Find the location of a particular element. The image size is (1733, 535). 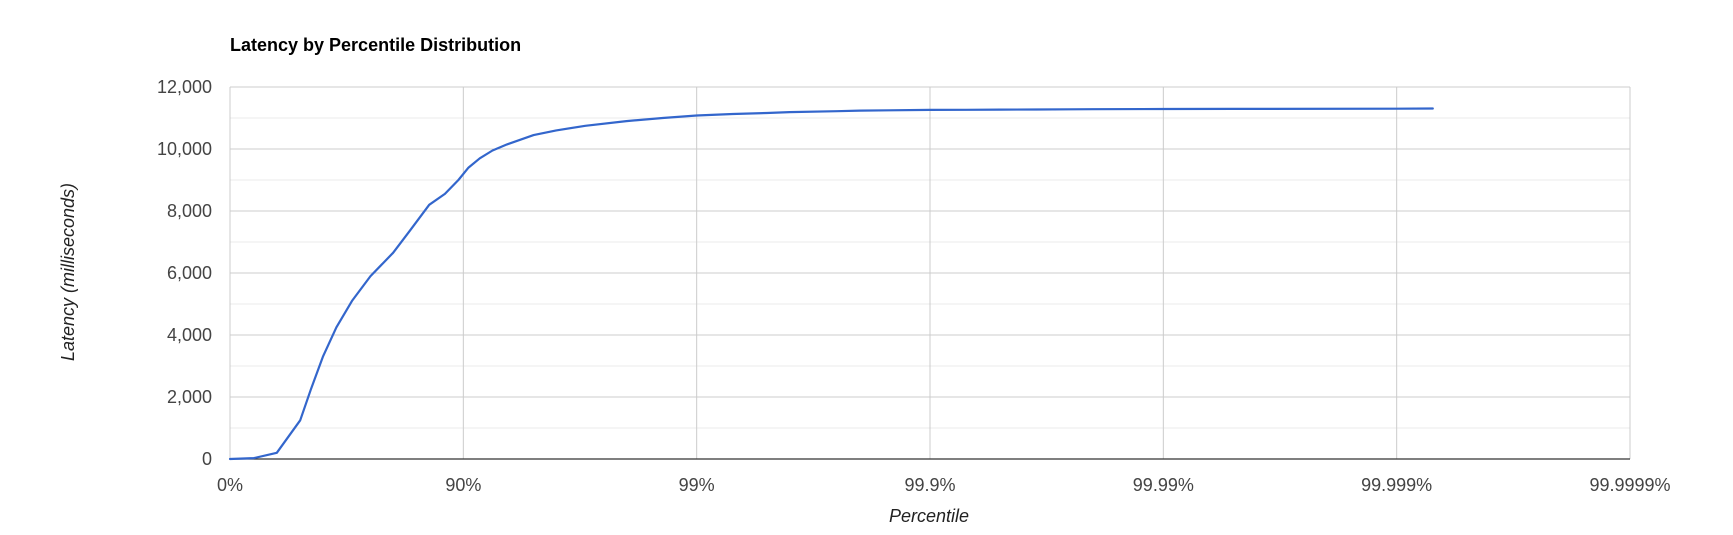

y-tick-label: 12,000 is located at coordinates (184, 87).